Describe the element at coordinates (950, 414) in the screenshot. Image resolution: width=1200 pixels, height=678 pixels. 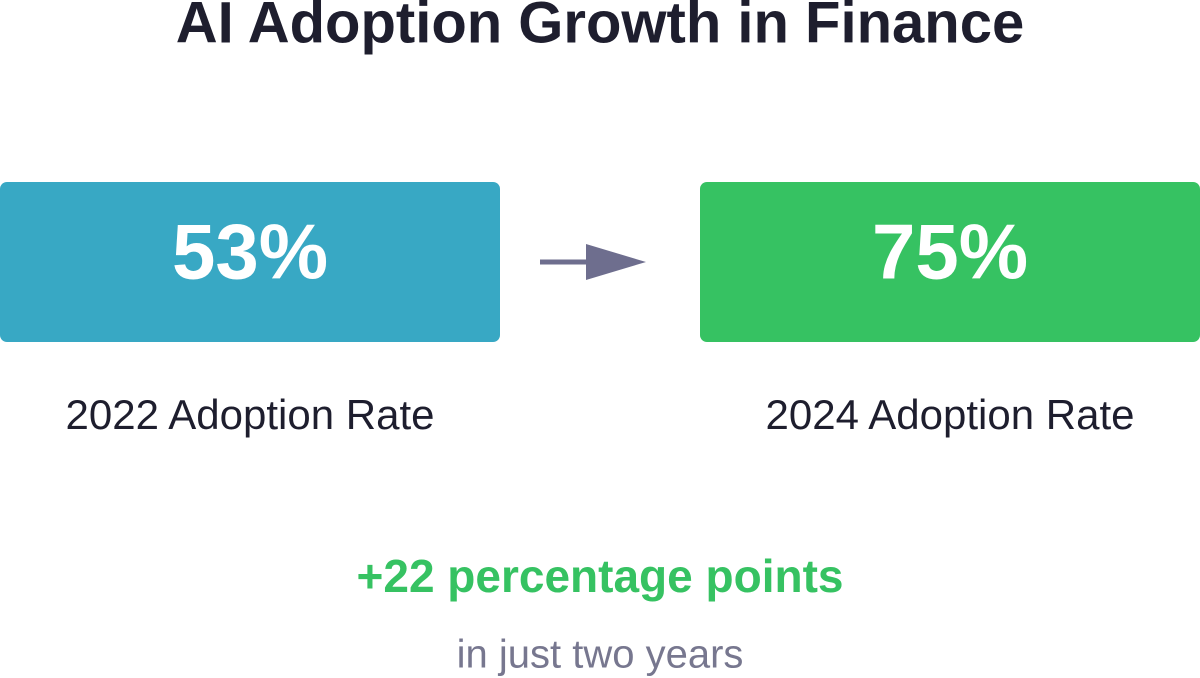
I see `card-label: 2024 Adoption Rate` at that location.